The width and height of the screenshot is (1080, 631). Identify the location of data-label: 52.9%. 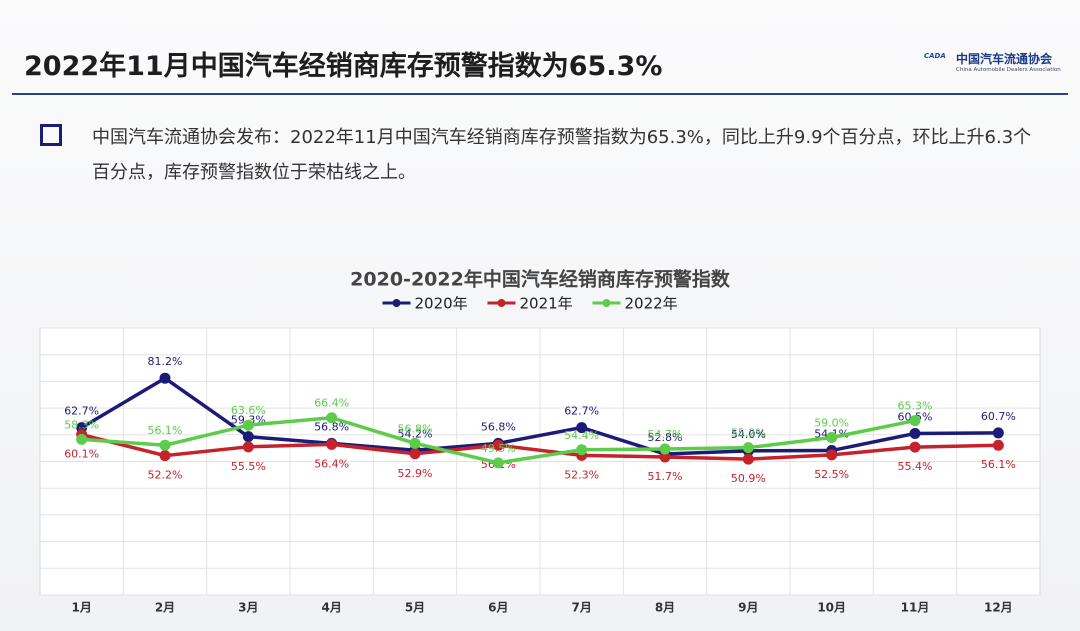
(415, 473).